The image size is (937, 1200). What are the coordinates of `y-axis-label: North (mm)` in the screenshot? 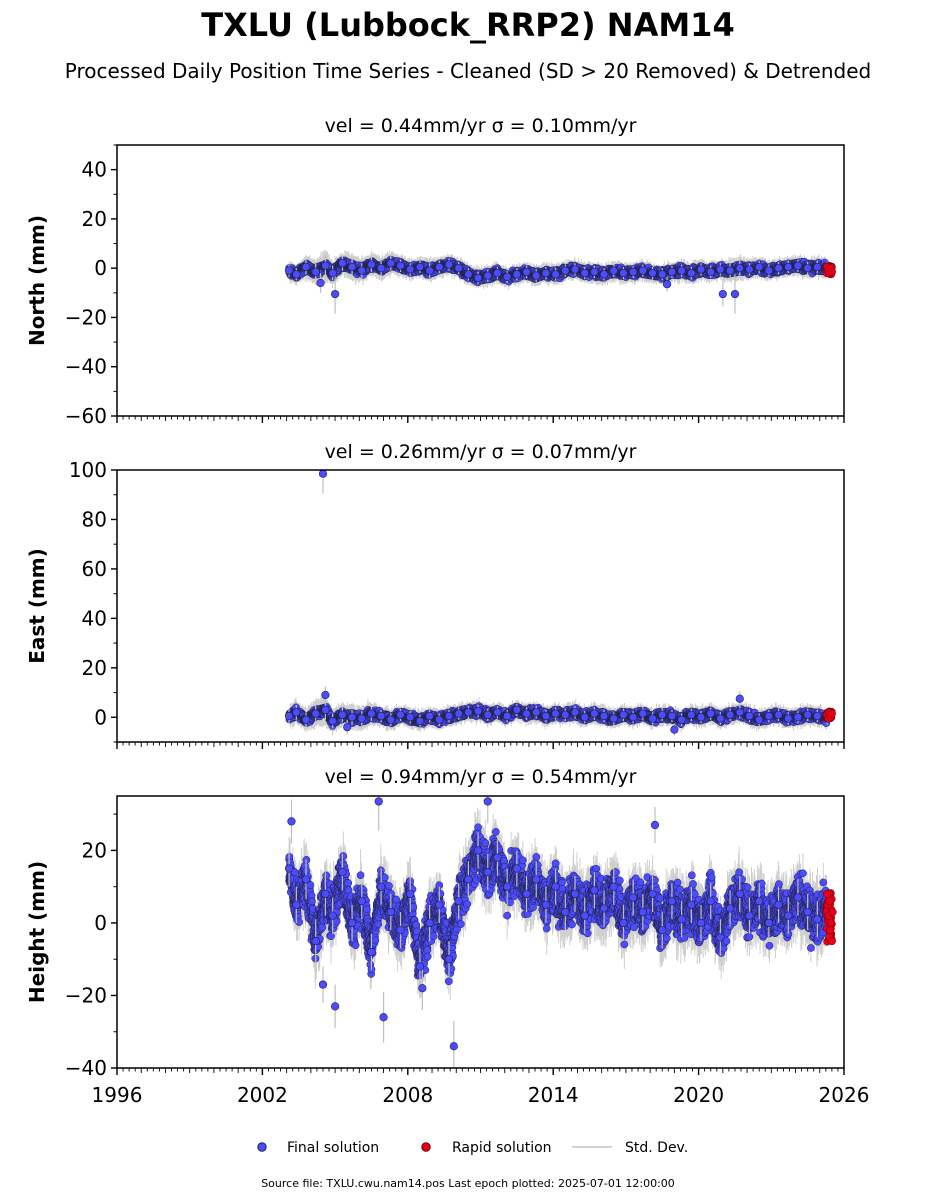 It's located at (37, 280).